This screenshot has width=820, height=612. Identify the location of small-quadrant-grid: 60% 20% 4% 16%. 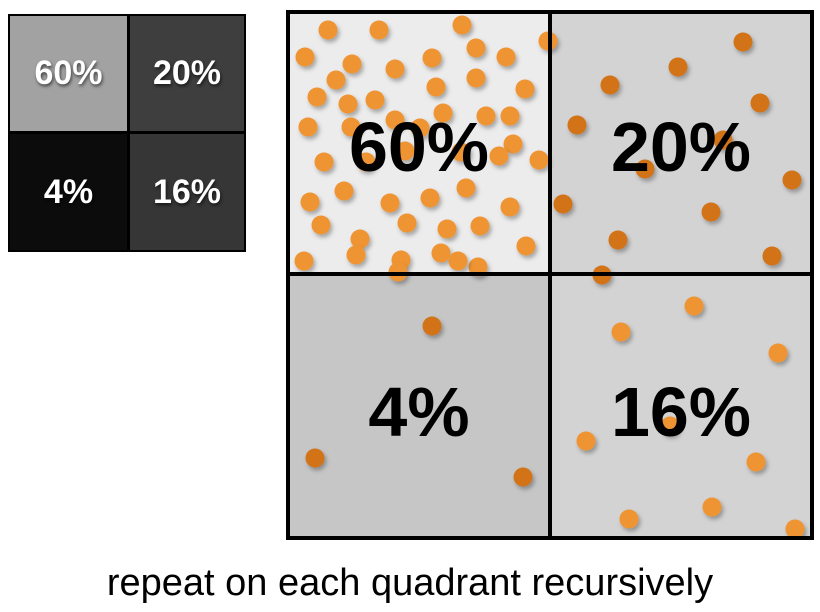
(127, 133).